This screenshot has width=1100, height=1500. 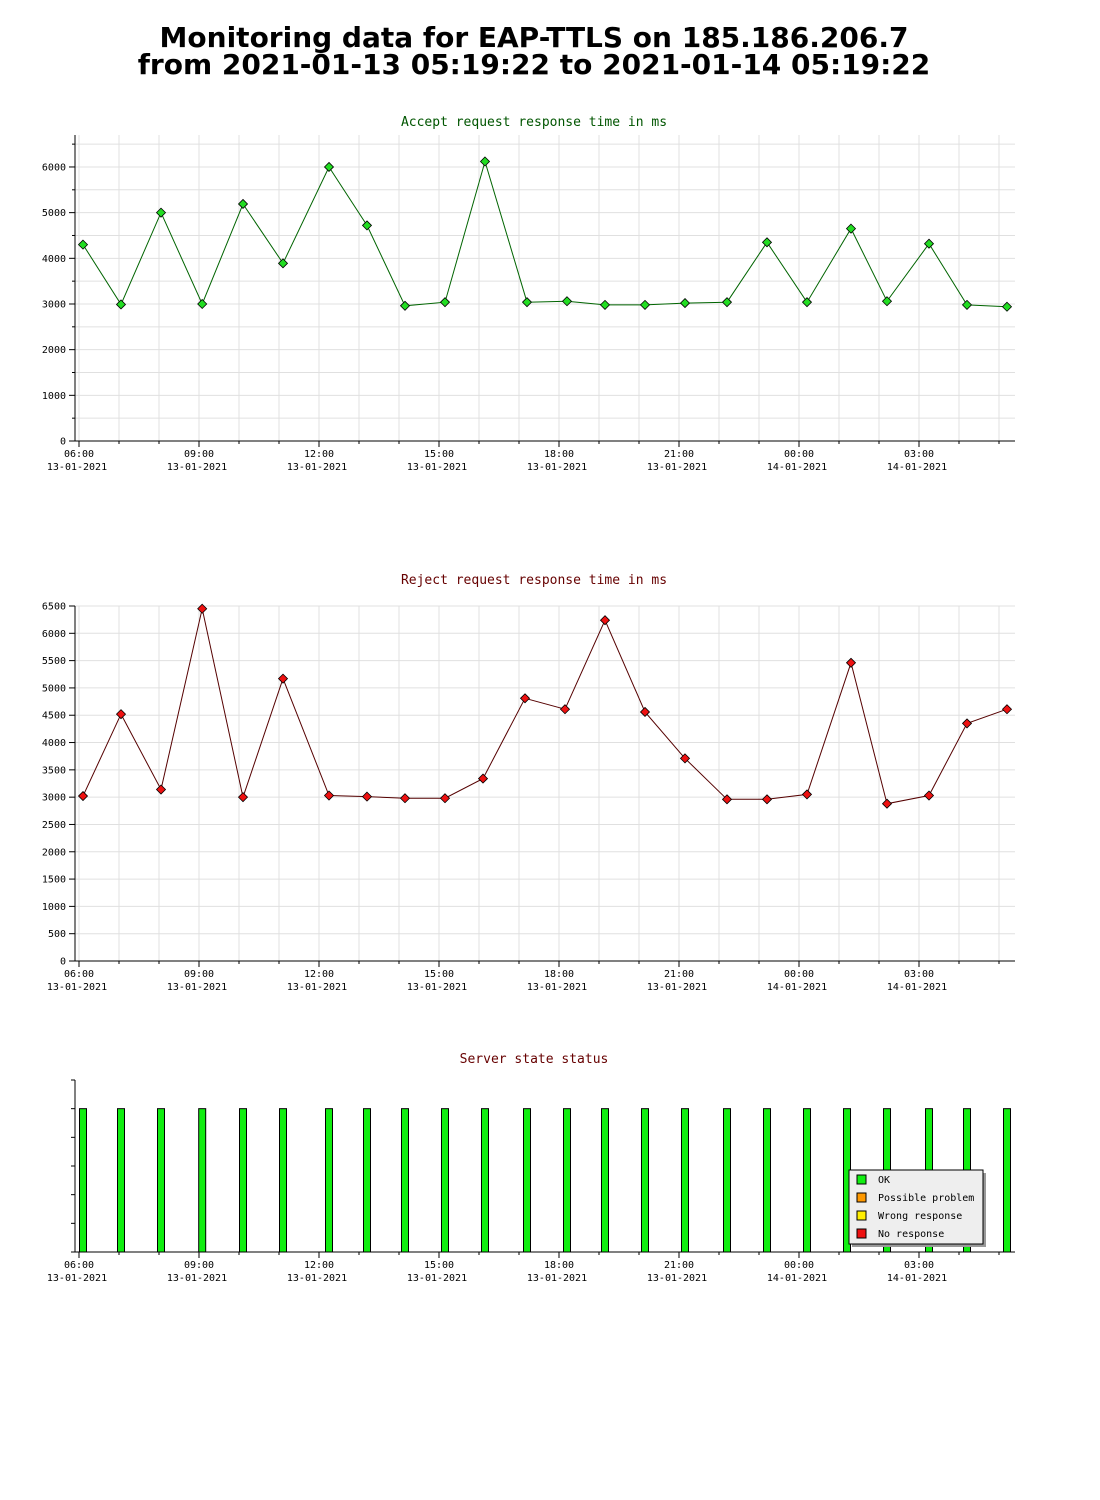 I want to click on legend-box, so click(x=916, y=1207).